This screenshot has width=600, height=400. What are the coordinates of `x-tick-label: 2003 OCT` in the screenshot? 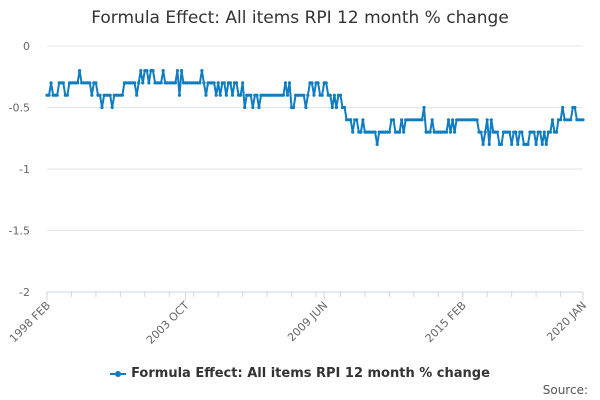 It's located at (168, 323).